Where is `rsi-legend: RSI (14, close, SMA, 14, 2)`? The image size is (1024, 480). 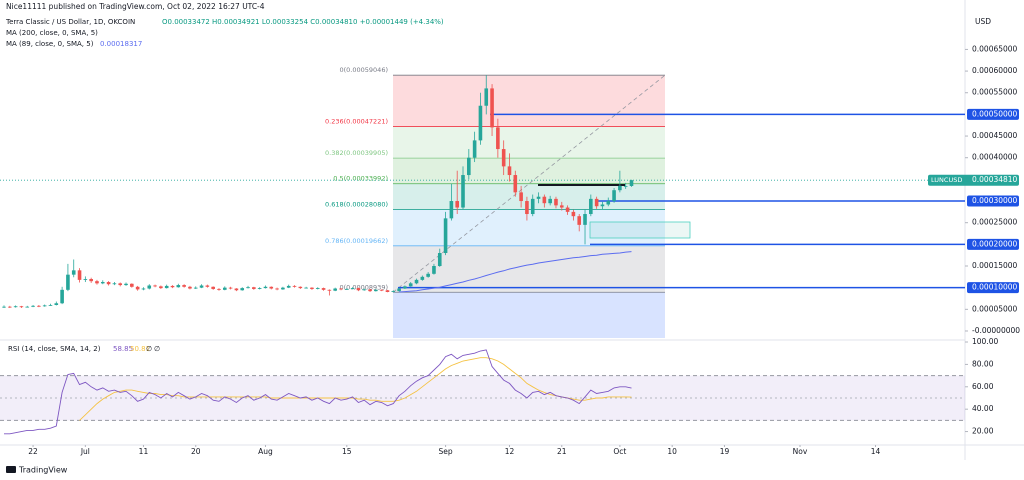 rsi-legend: RSI (14, close, SMA, 14, 2) is located at coordinates (54, 349).